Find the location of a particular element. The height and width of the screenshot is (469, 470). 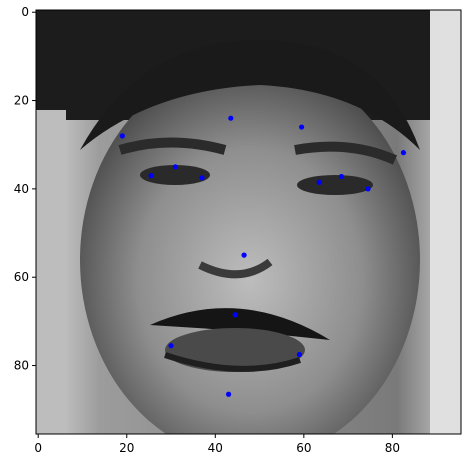

keypoint-right-eyebrow-inner is located at coordinates (301, 126).